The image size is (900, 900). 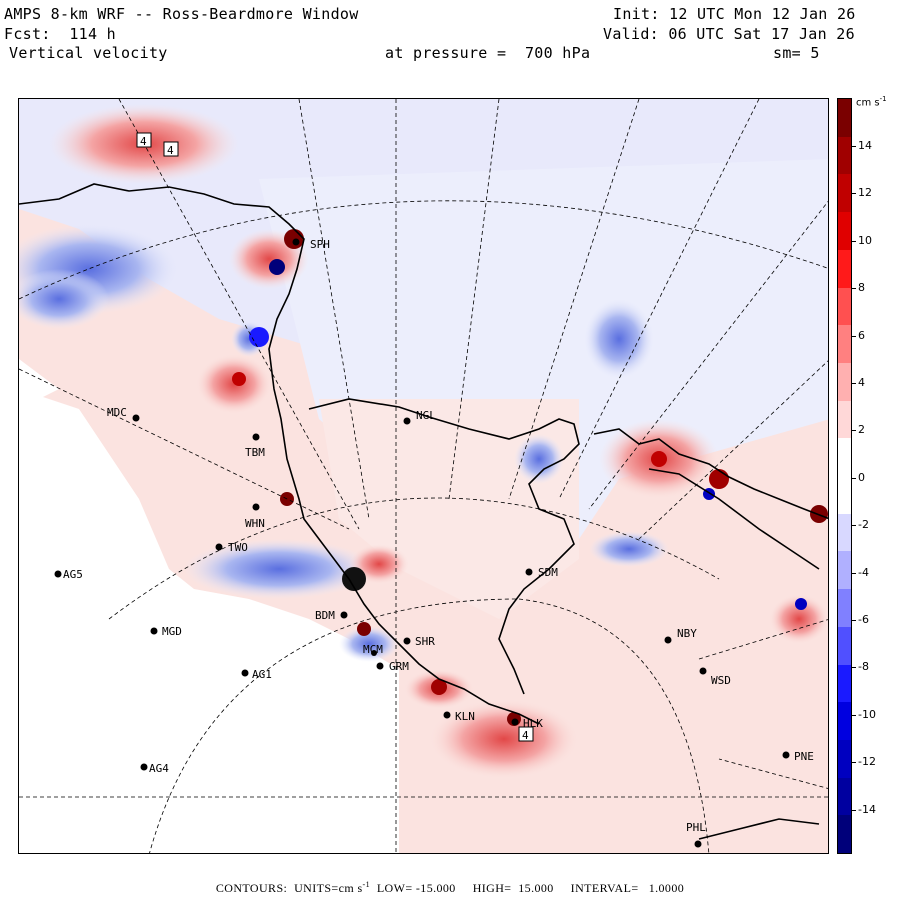 I want to click on ocean-no-data-edge, so click(x=39, y=384).